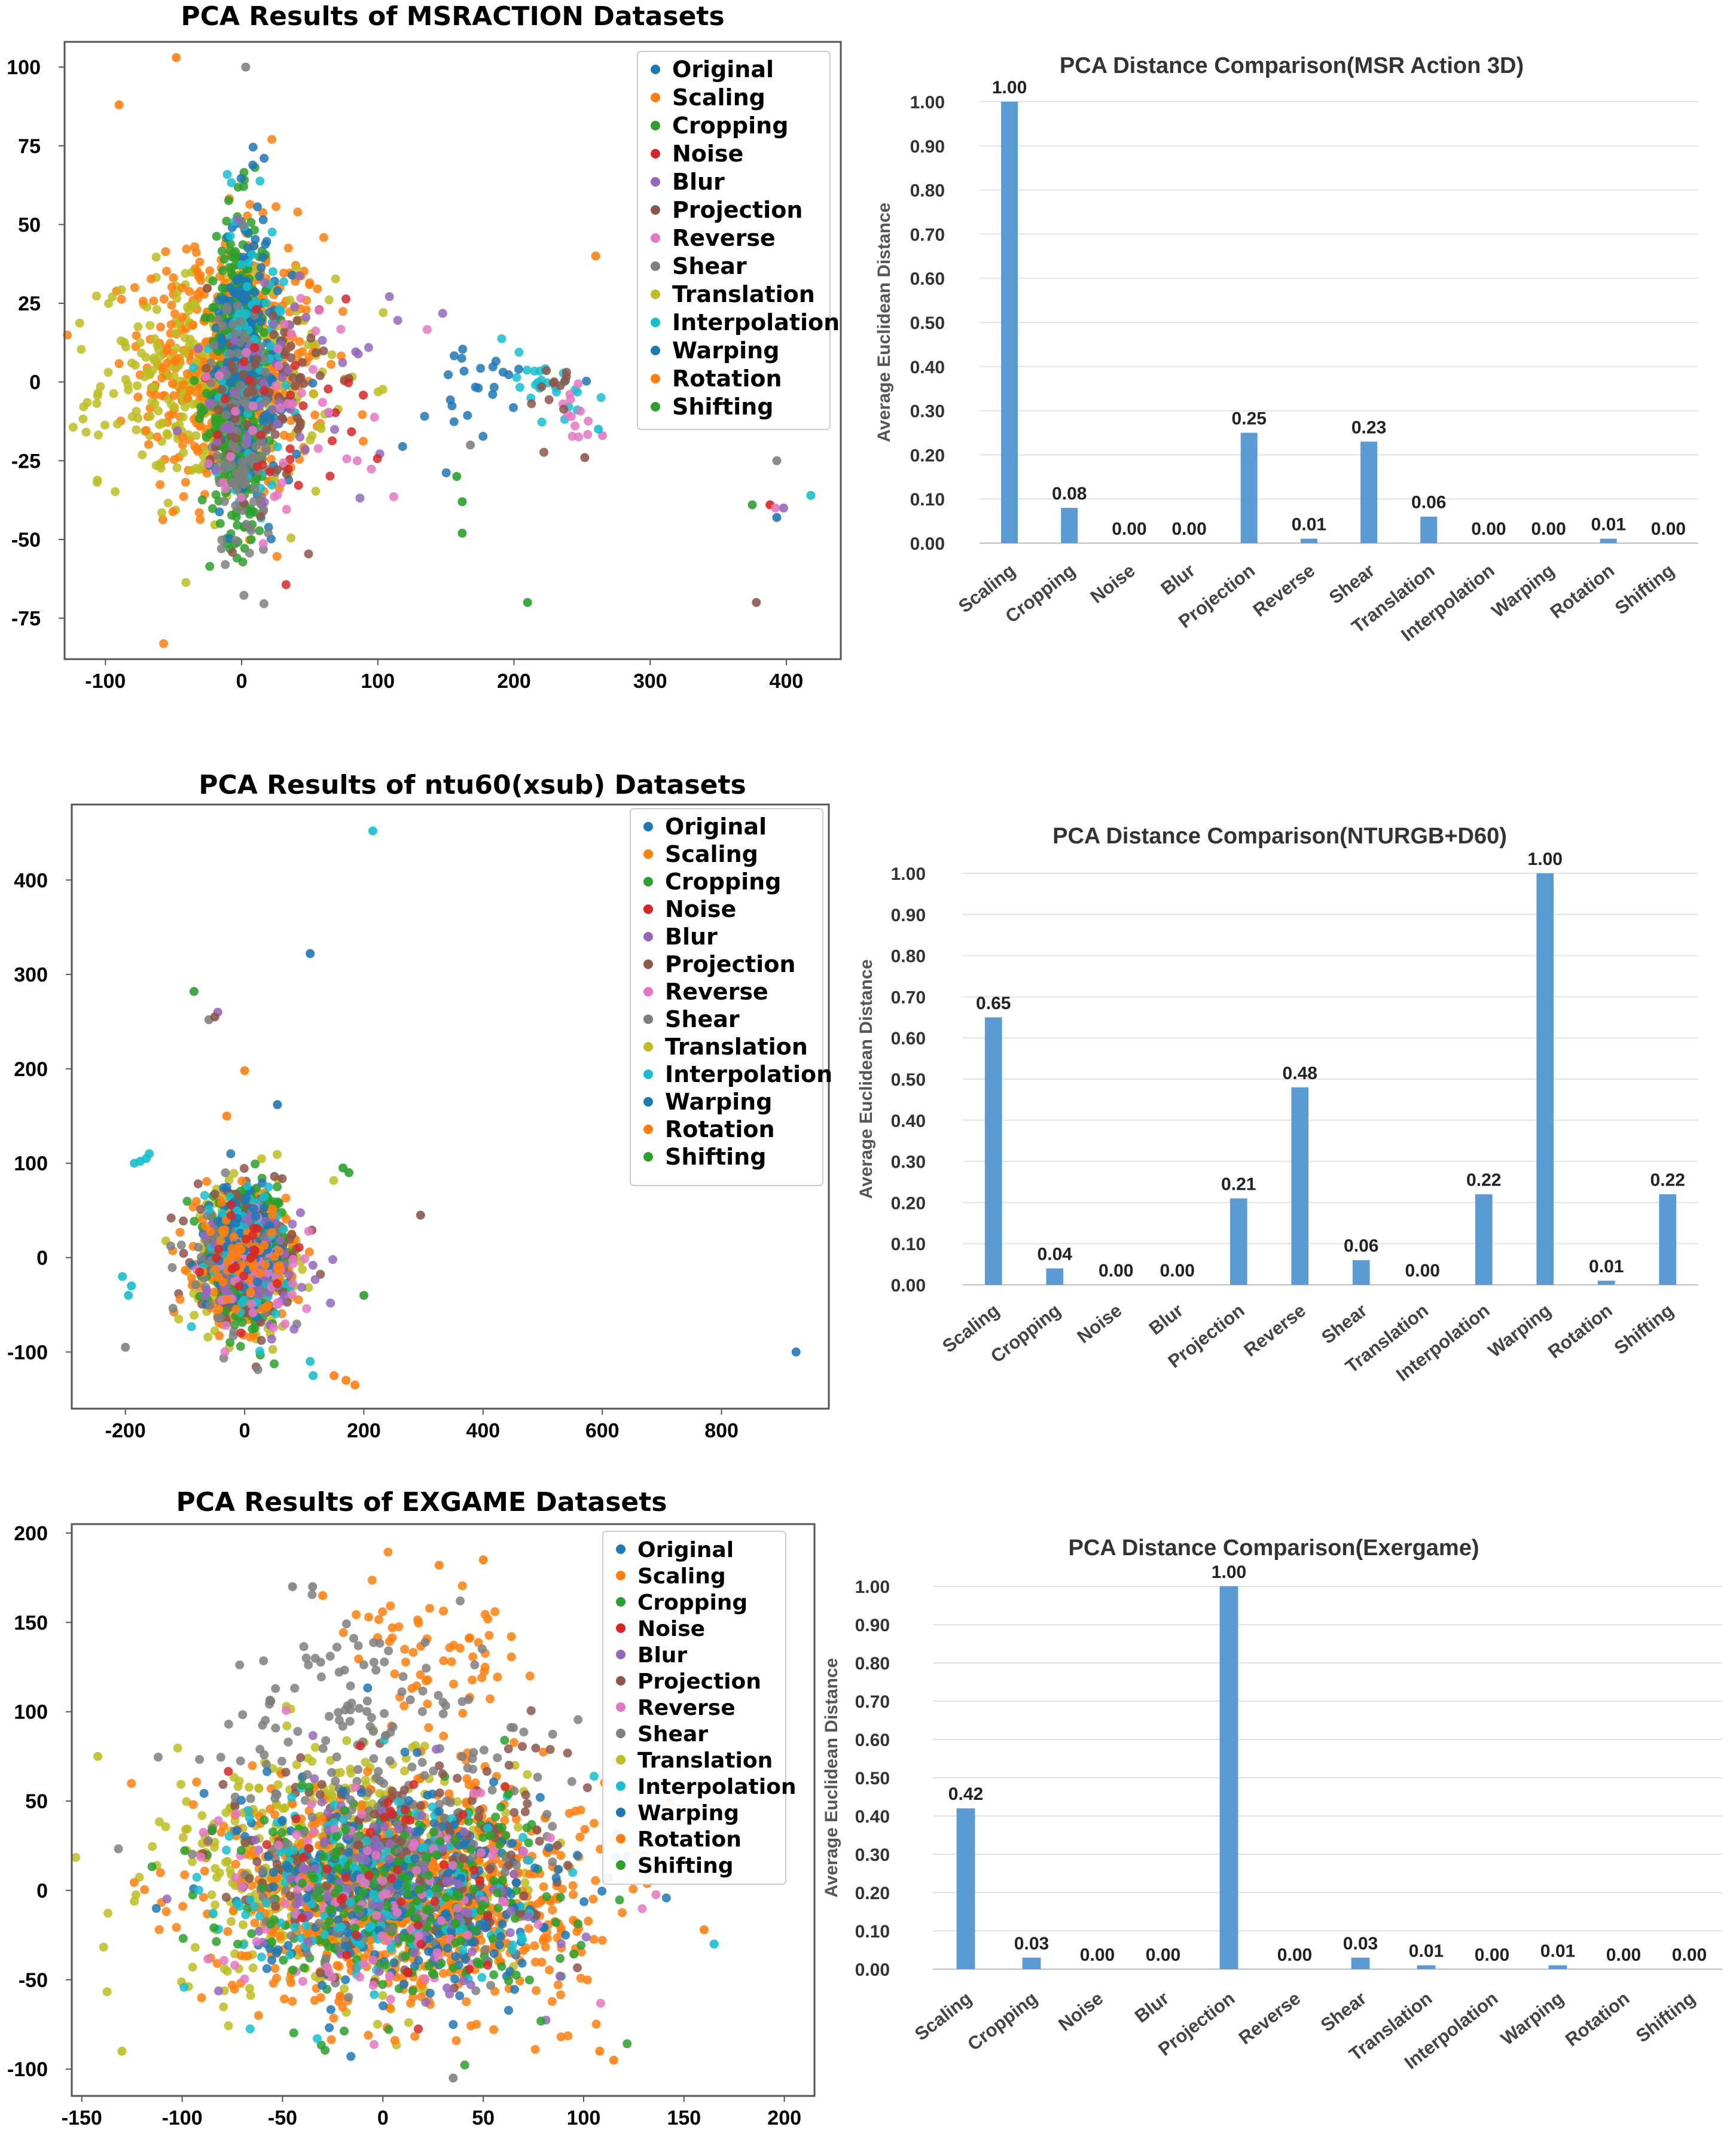  I want to click on scatter-title: PCA Results of MSRACTION Datasets, so click(453, 16).